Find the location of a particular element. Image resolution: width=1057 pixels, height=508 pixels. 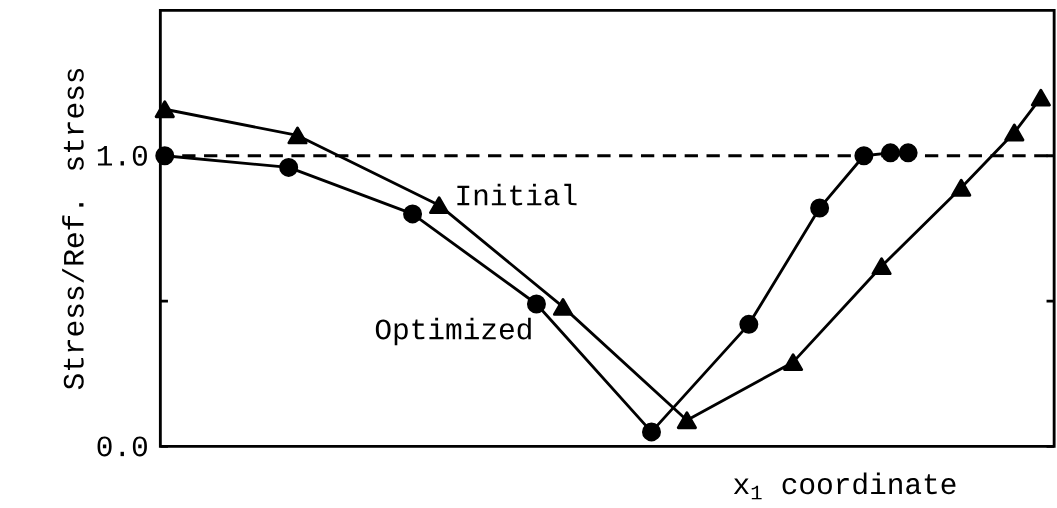

series-label: Initial is located at coordinates (517, 194).